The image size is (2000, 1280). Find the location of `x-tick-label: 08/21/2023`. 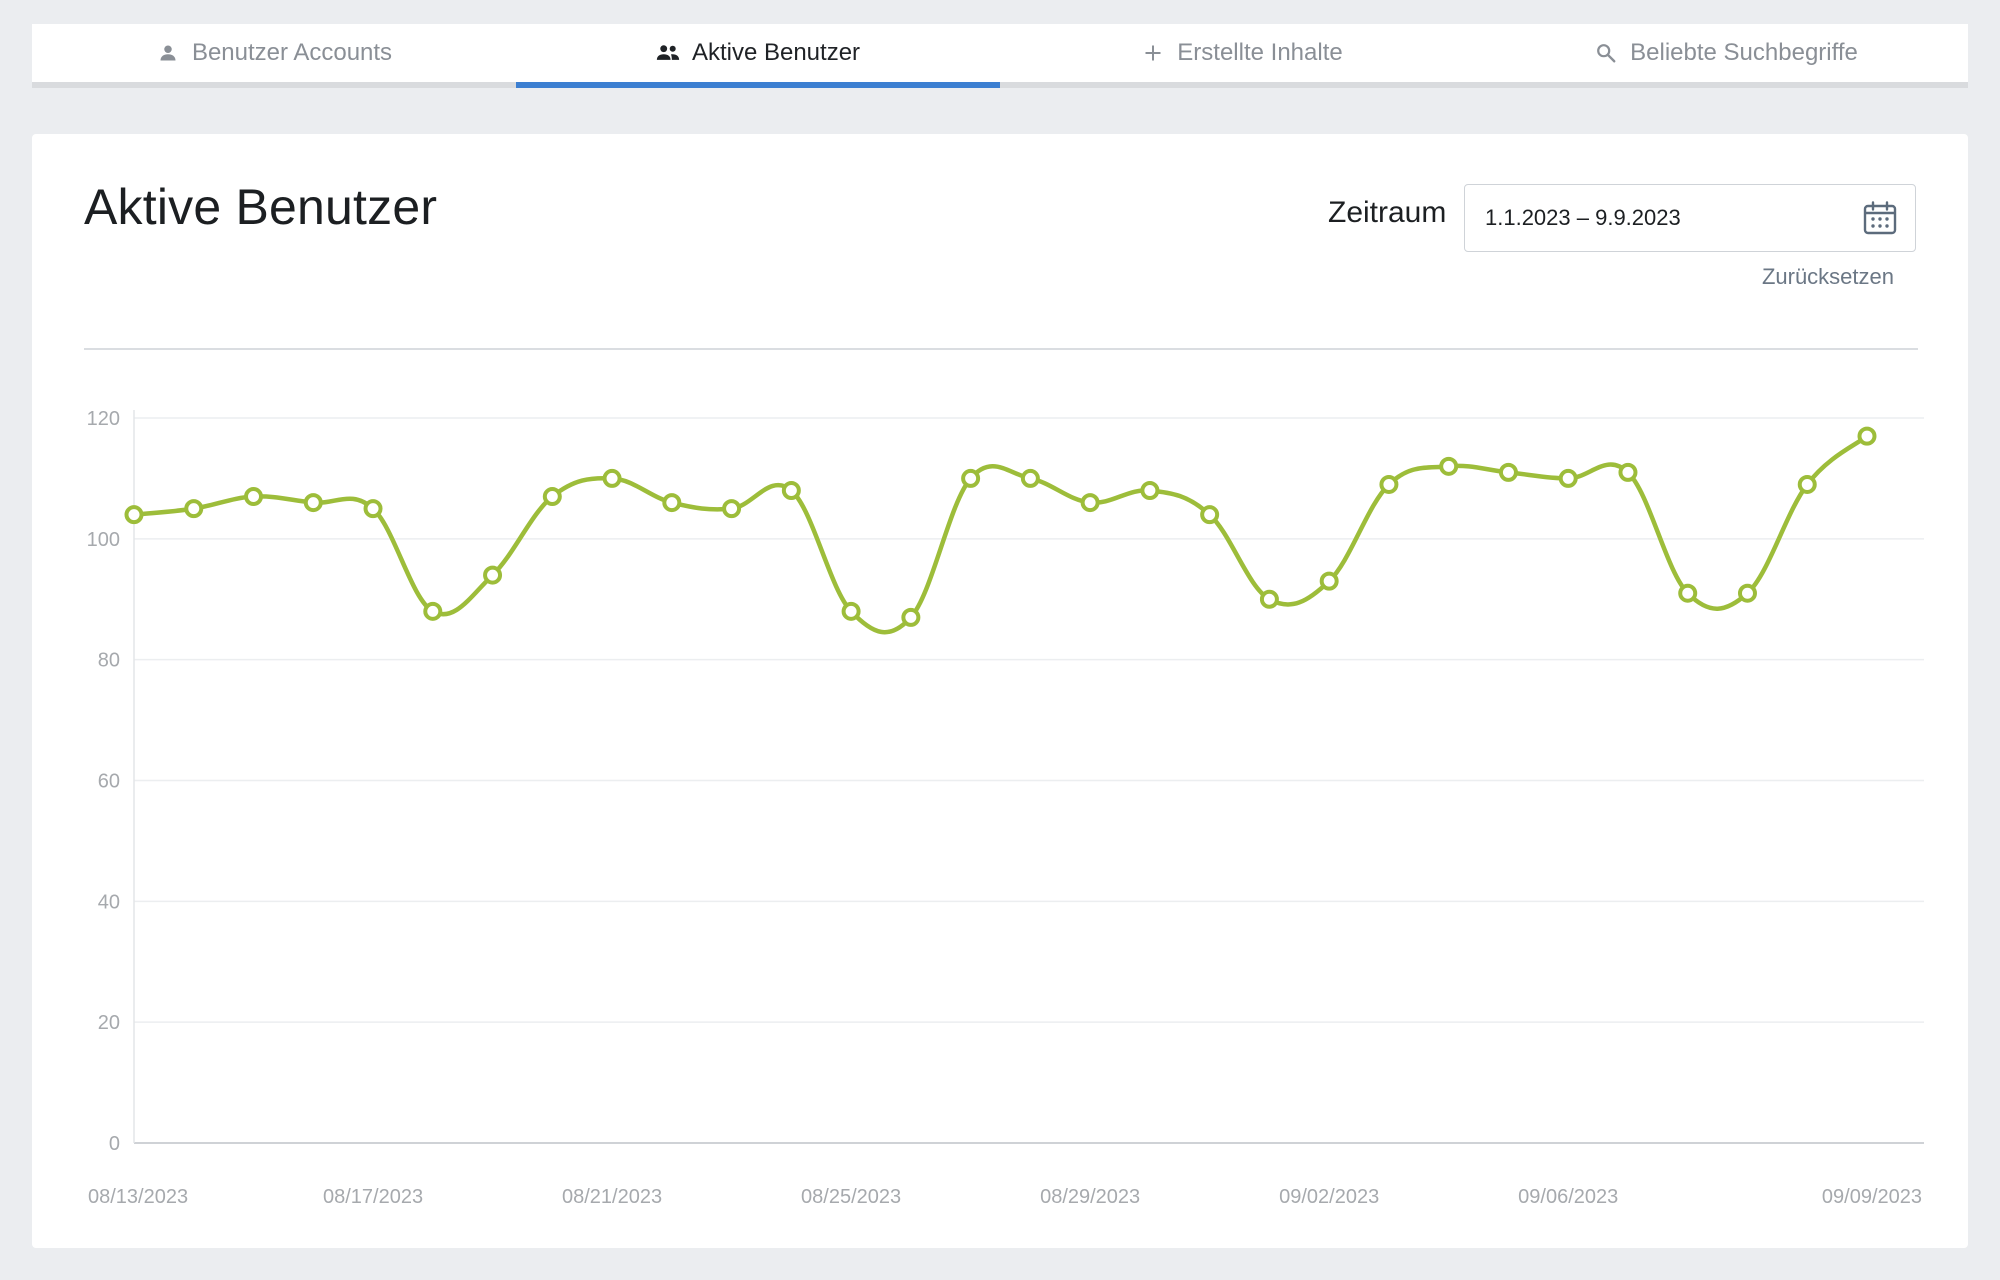

x-tick-label: 08/21/2023 is located at coordinates (612, 1197).